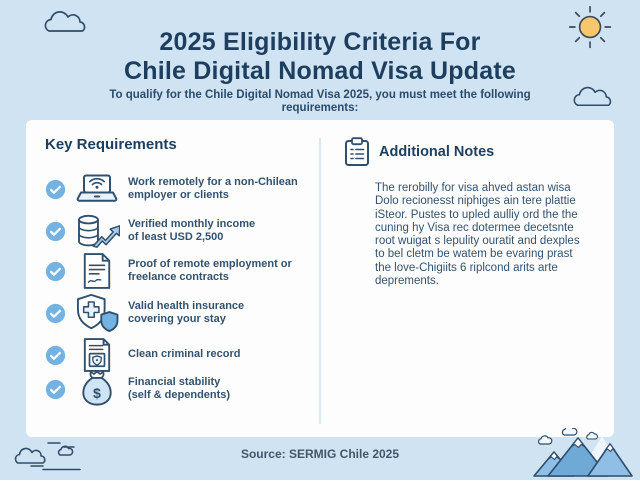  What do you see at coordinates (56, 456) in the screenshot?
I see `clouds-wind-icon` at bounding box center [56, 456].